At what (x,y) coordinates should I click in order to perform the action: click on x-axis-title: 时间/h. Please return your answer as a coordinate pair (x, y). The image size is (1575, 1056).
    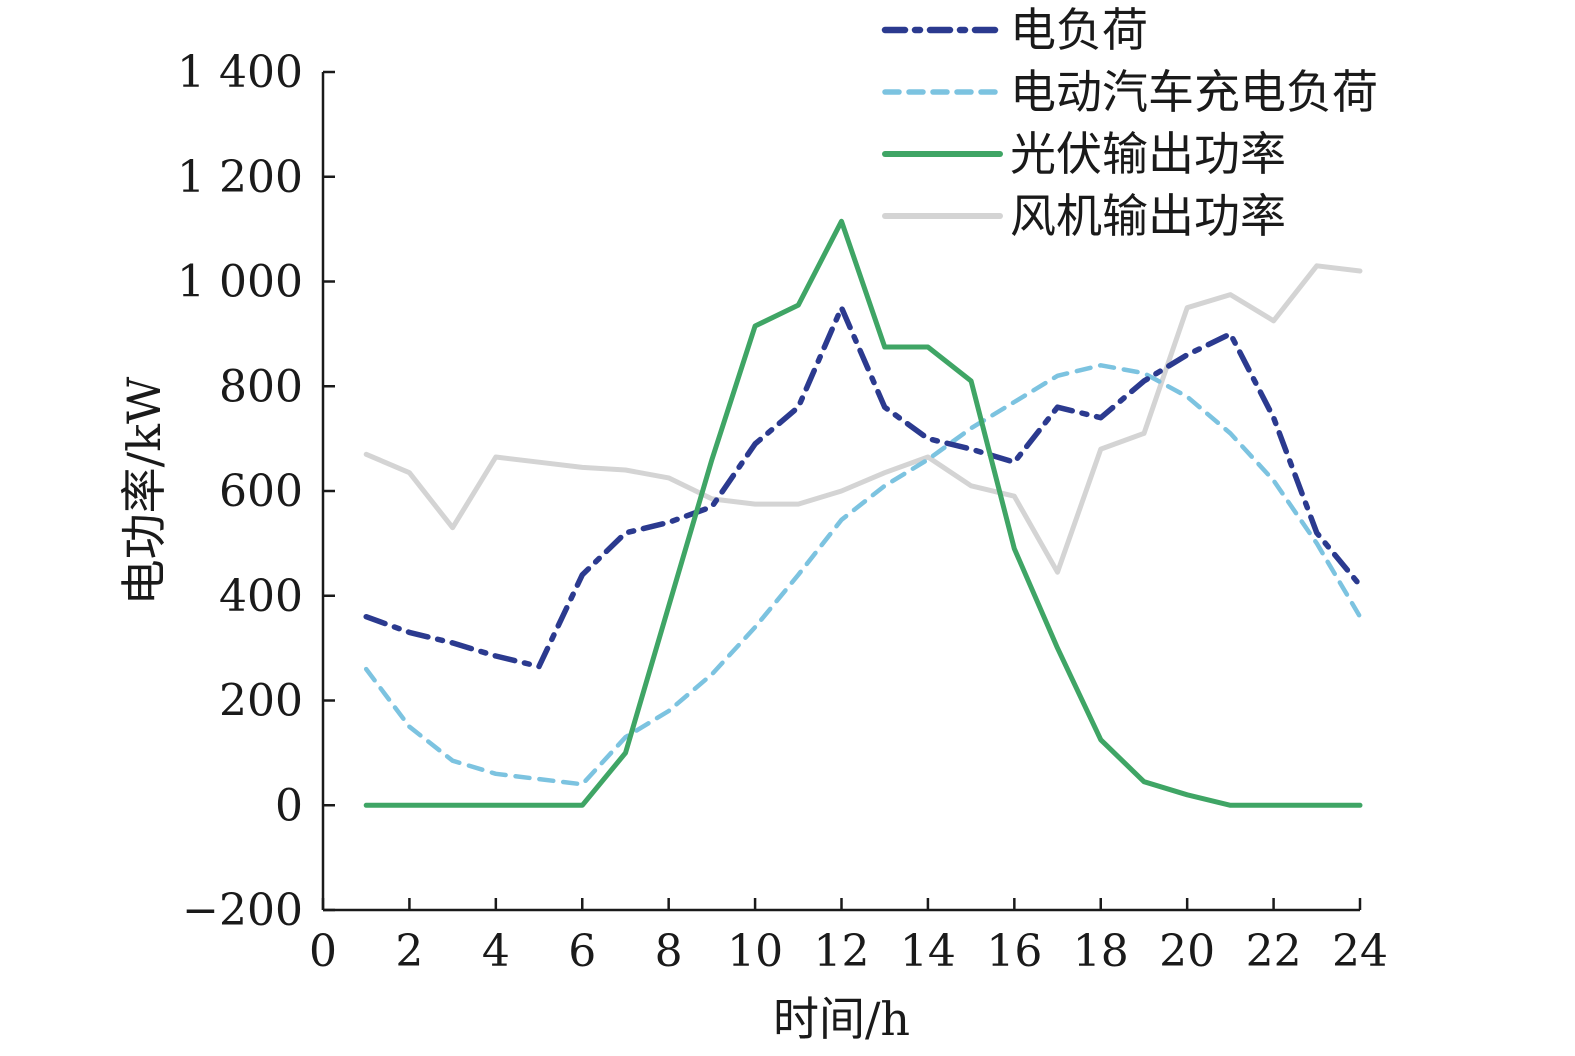
    Looking at the image, I should click on (841, 1019).